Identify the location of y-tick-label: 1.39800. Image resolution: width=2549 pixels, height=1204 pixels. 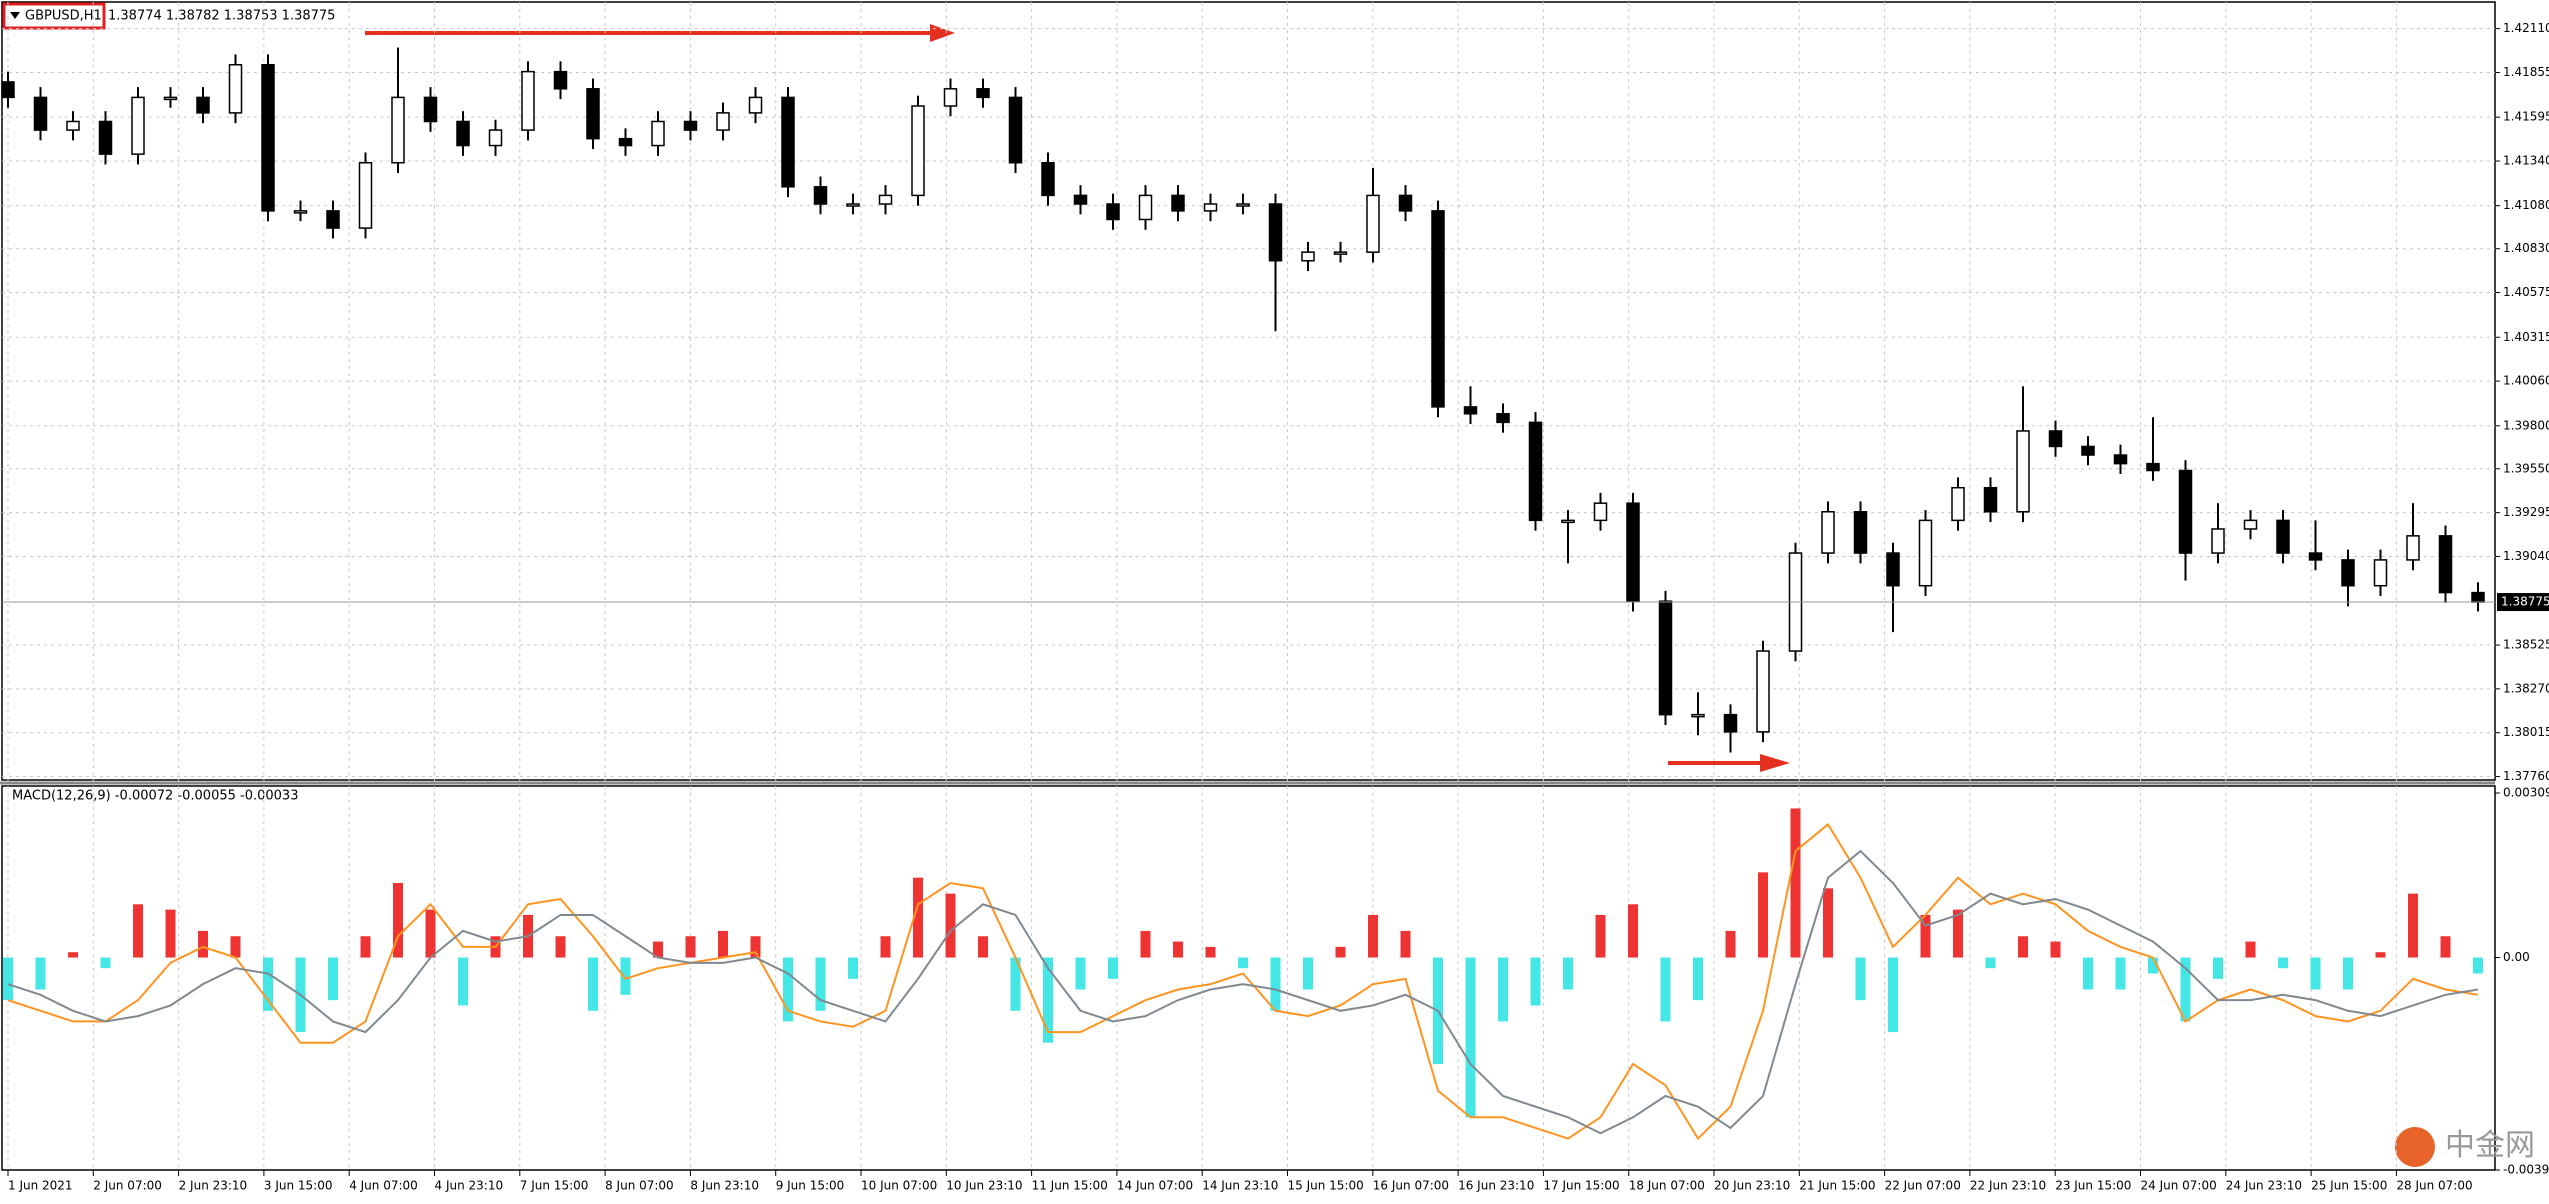
(2526, 425).